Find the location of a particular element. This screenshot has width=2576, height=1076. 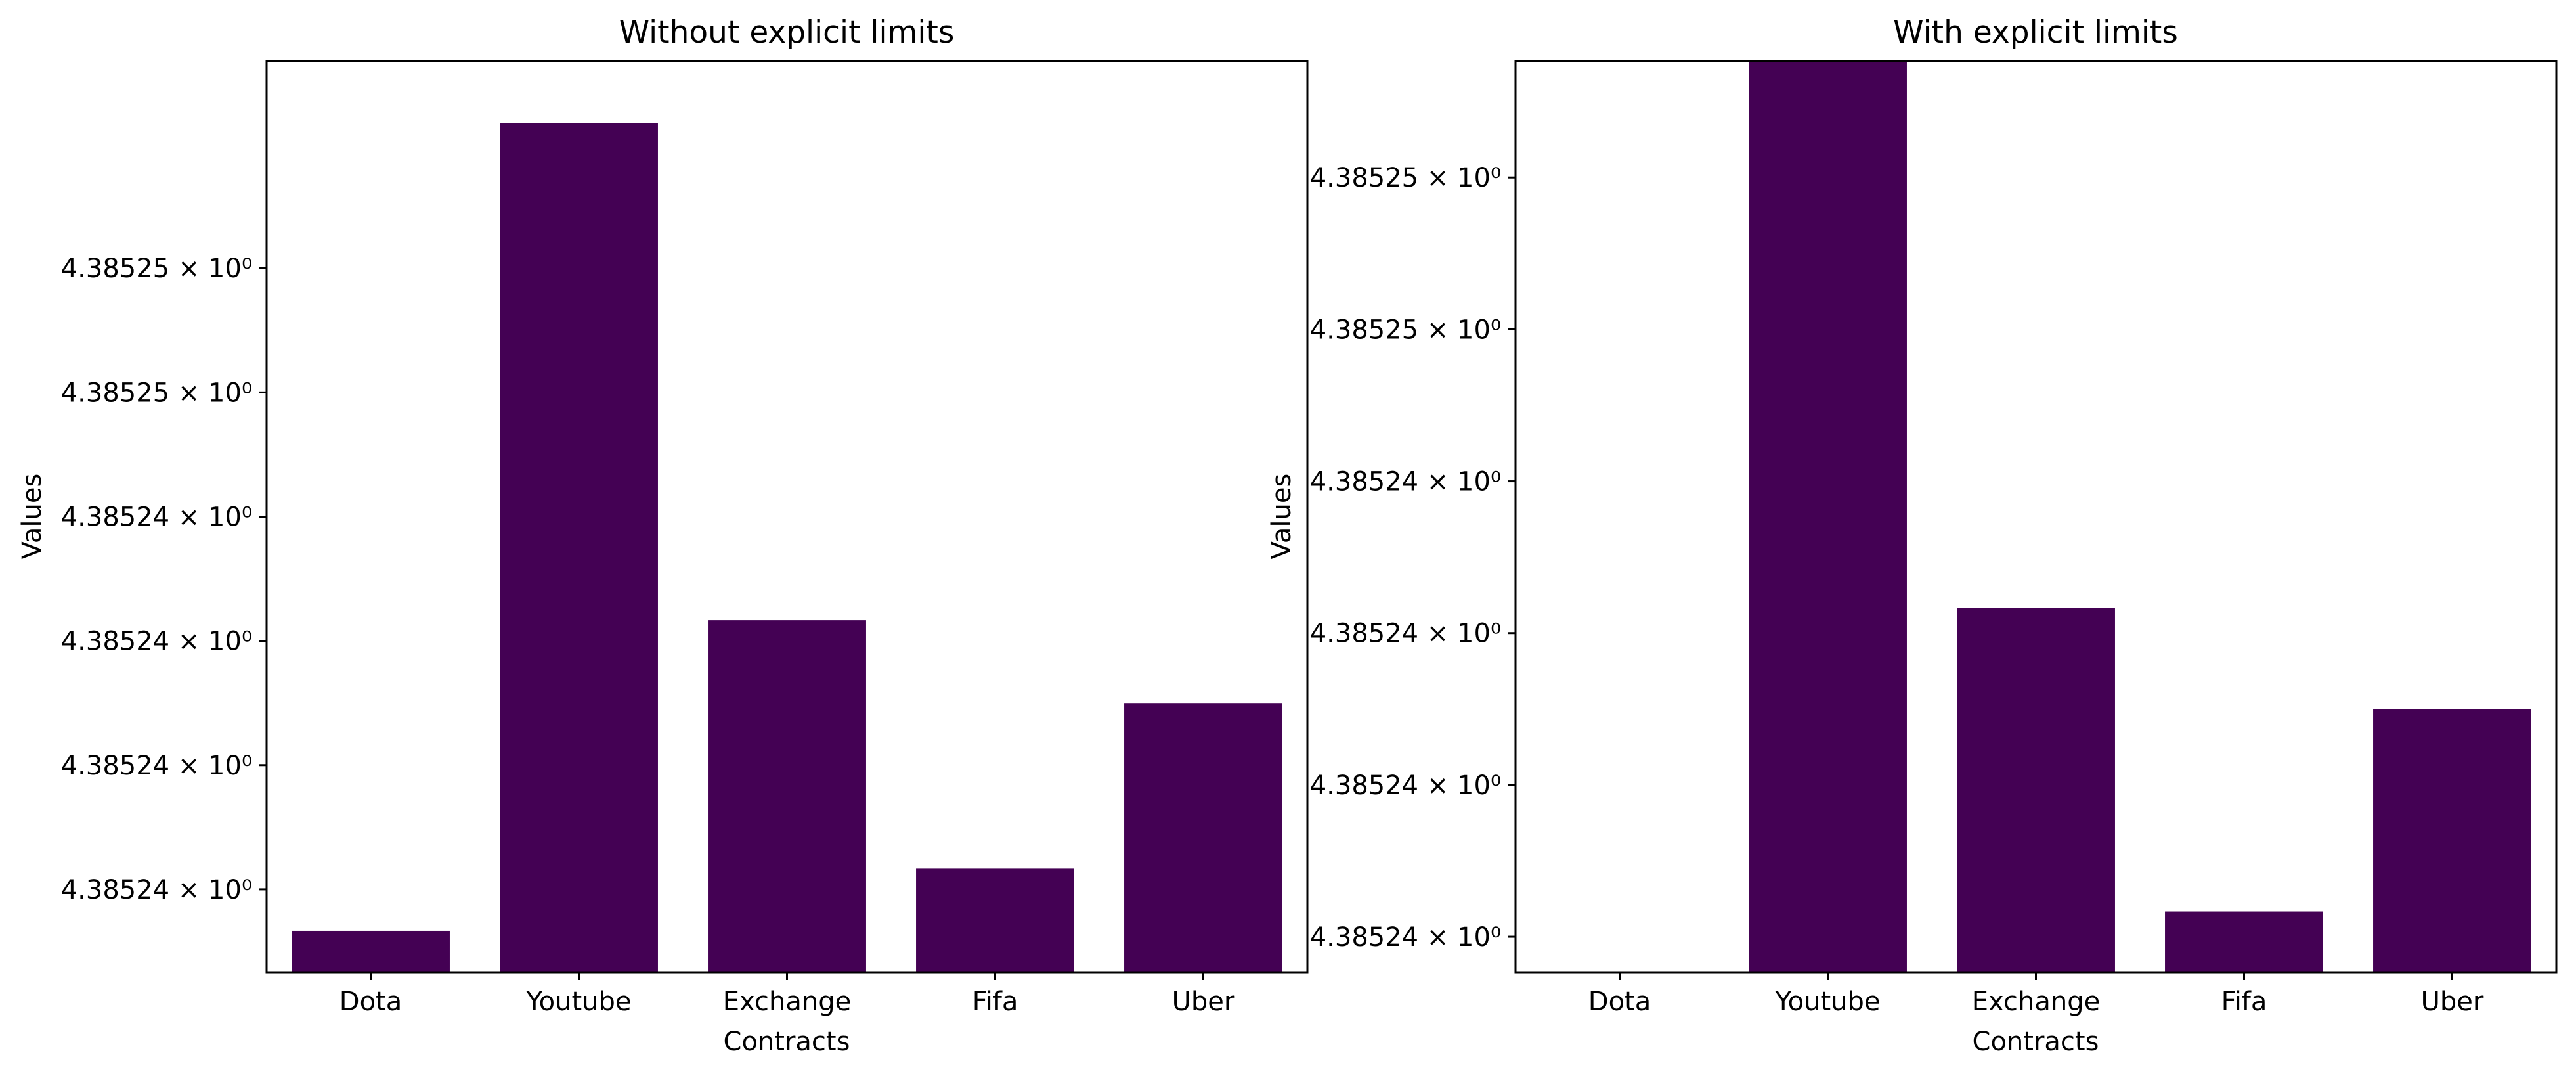

x-axis-label-right: Contracts is located at coordinates (2036, 1042).